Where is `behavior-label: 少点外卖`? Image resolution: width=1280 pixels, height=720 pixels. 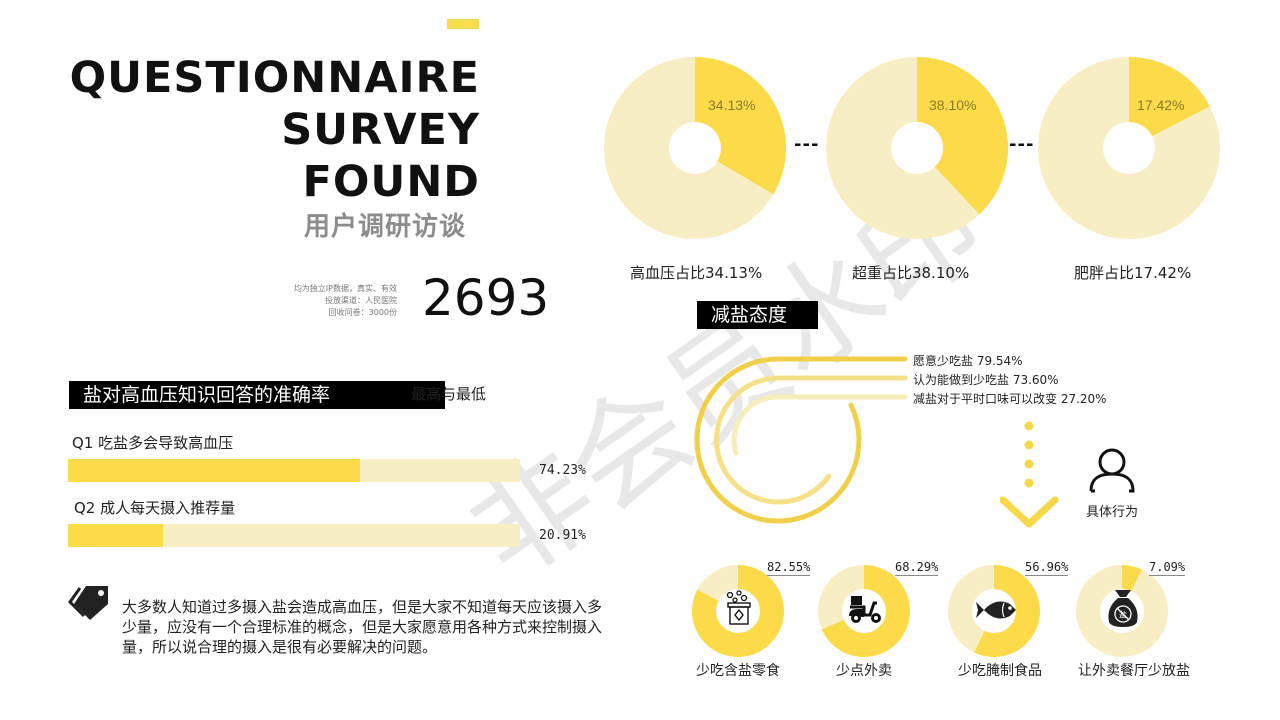 behavior-label: 少点外卖 is located at coordinates (864, 671).